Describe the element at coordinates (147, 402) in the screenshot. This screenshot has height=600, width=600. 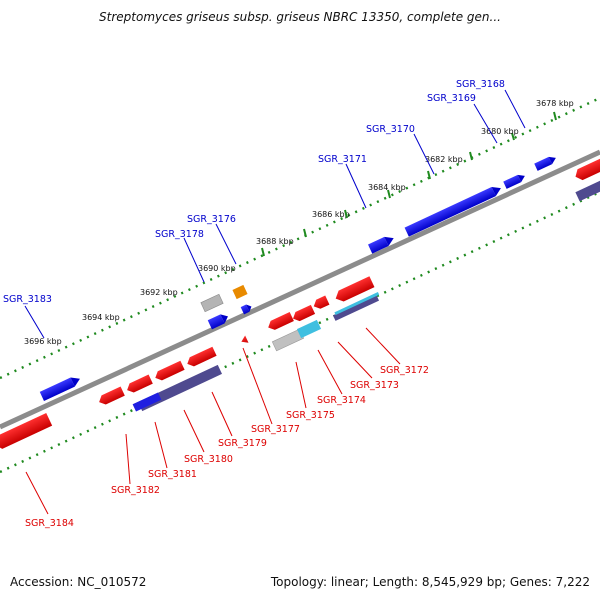
I see `feature-blue-lower` at that location.